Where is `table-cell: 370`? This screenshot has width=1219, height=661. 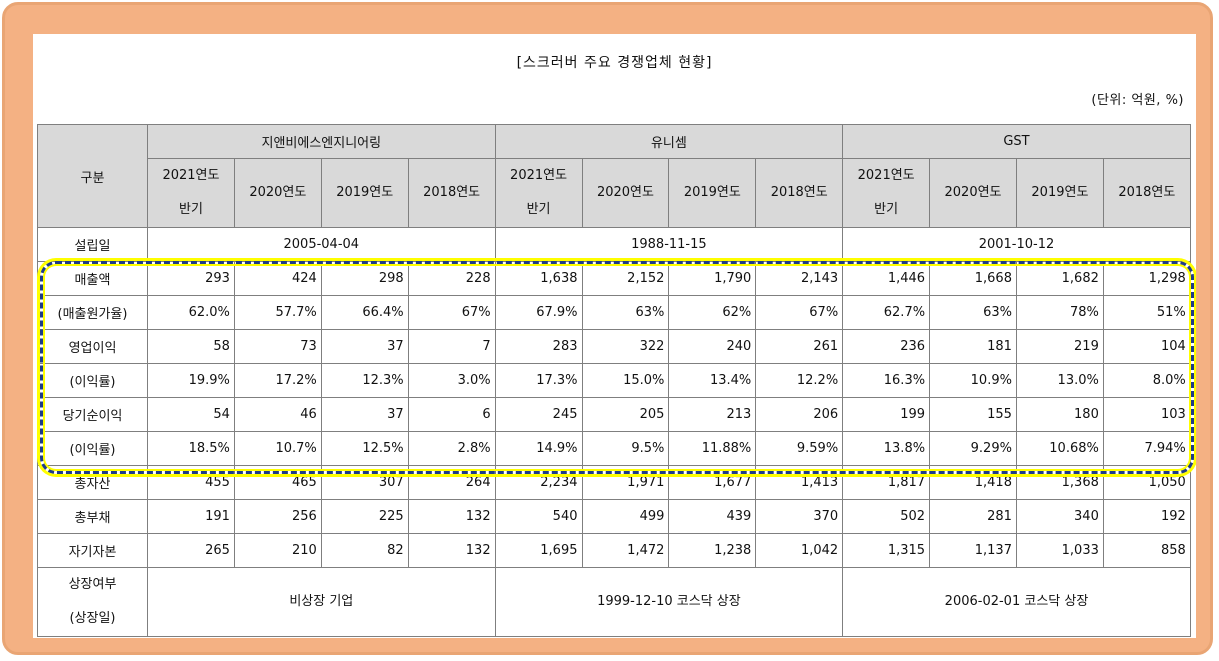
table-cell: 370 is located at coordinates (799, 516).